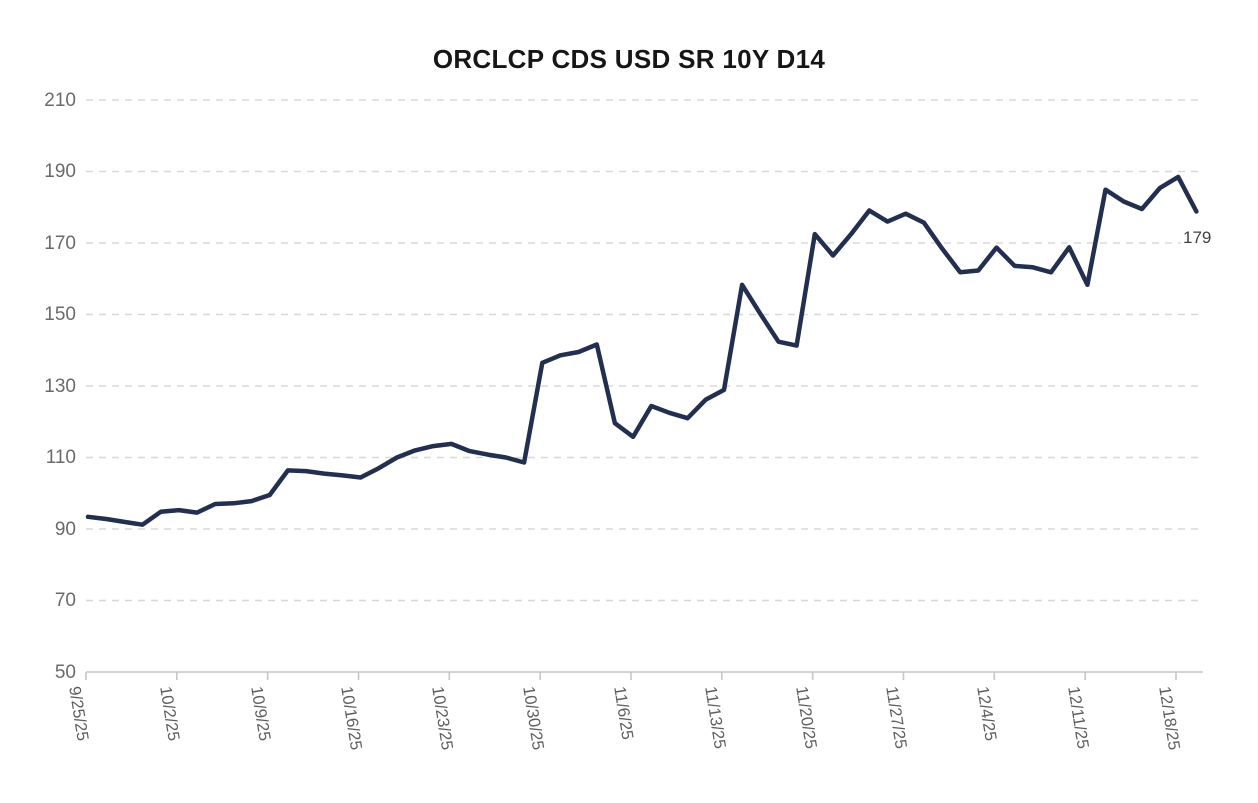 This screenshot has width=1258, height=803. I want to click on y-tick-label: 170, so click(60, 243).